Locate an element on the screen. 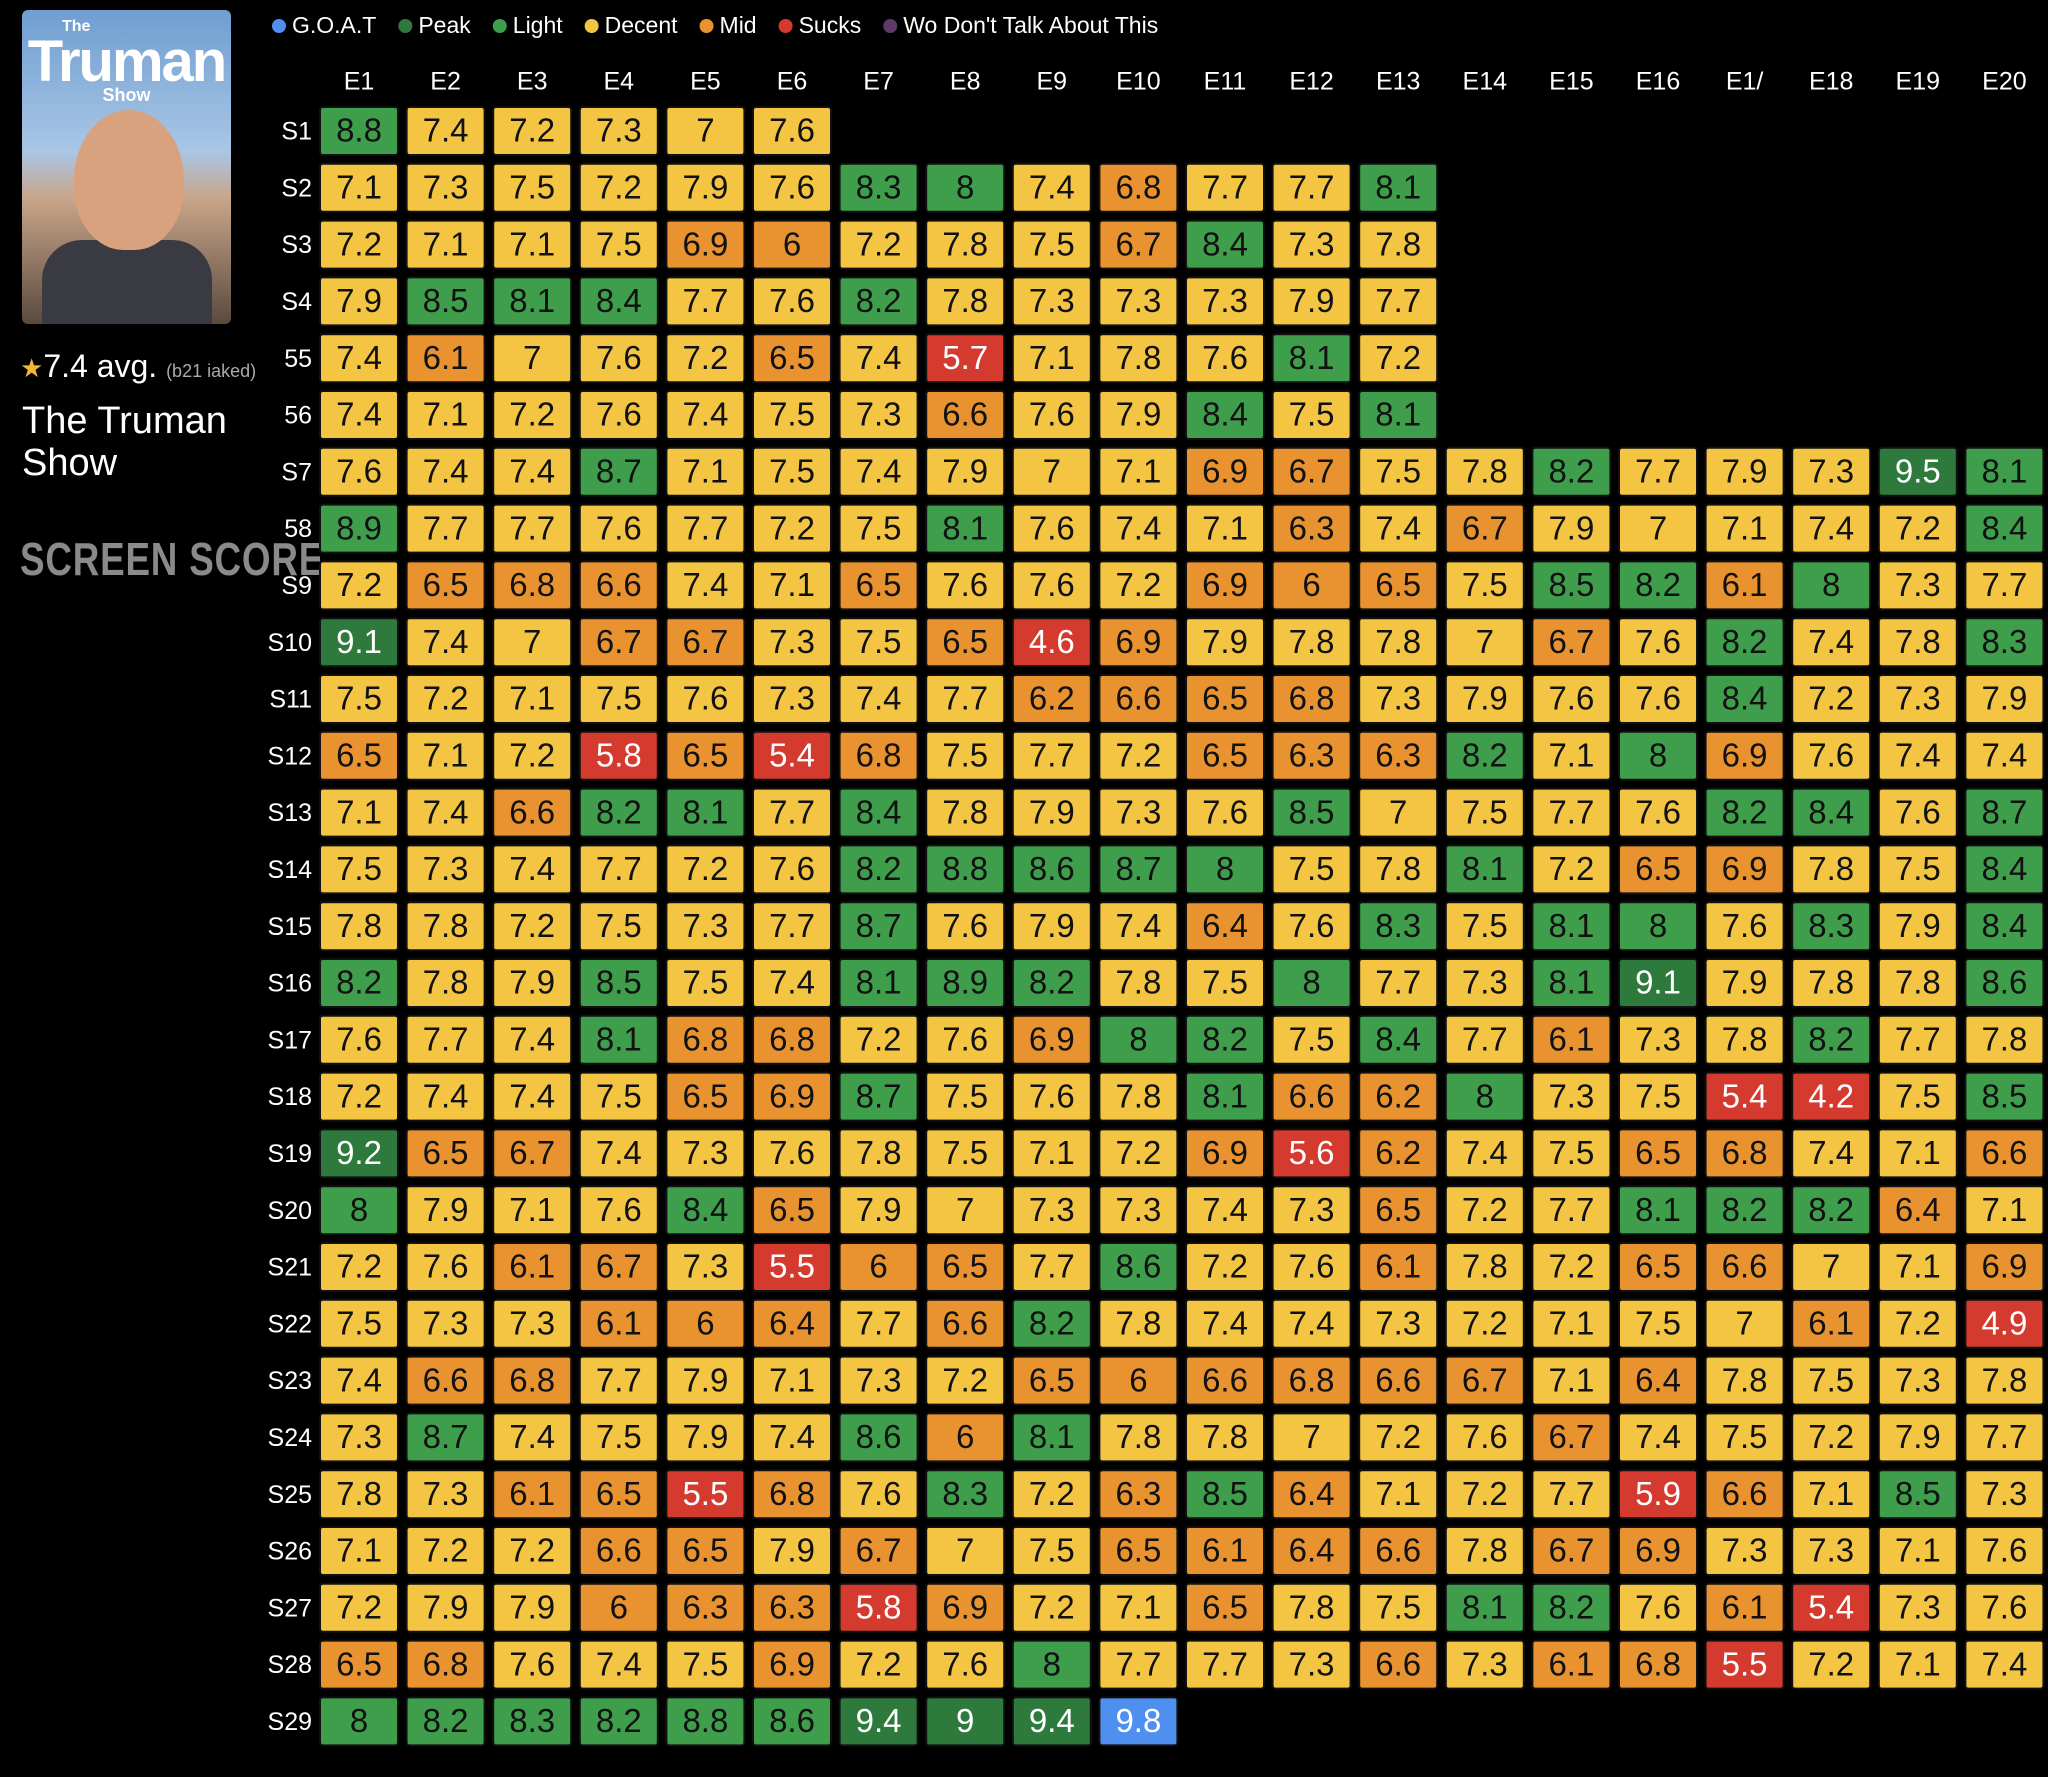 This screenshot has height=1777, width=2048. cell-label: 8.7 is located at coordinates (879, 925).